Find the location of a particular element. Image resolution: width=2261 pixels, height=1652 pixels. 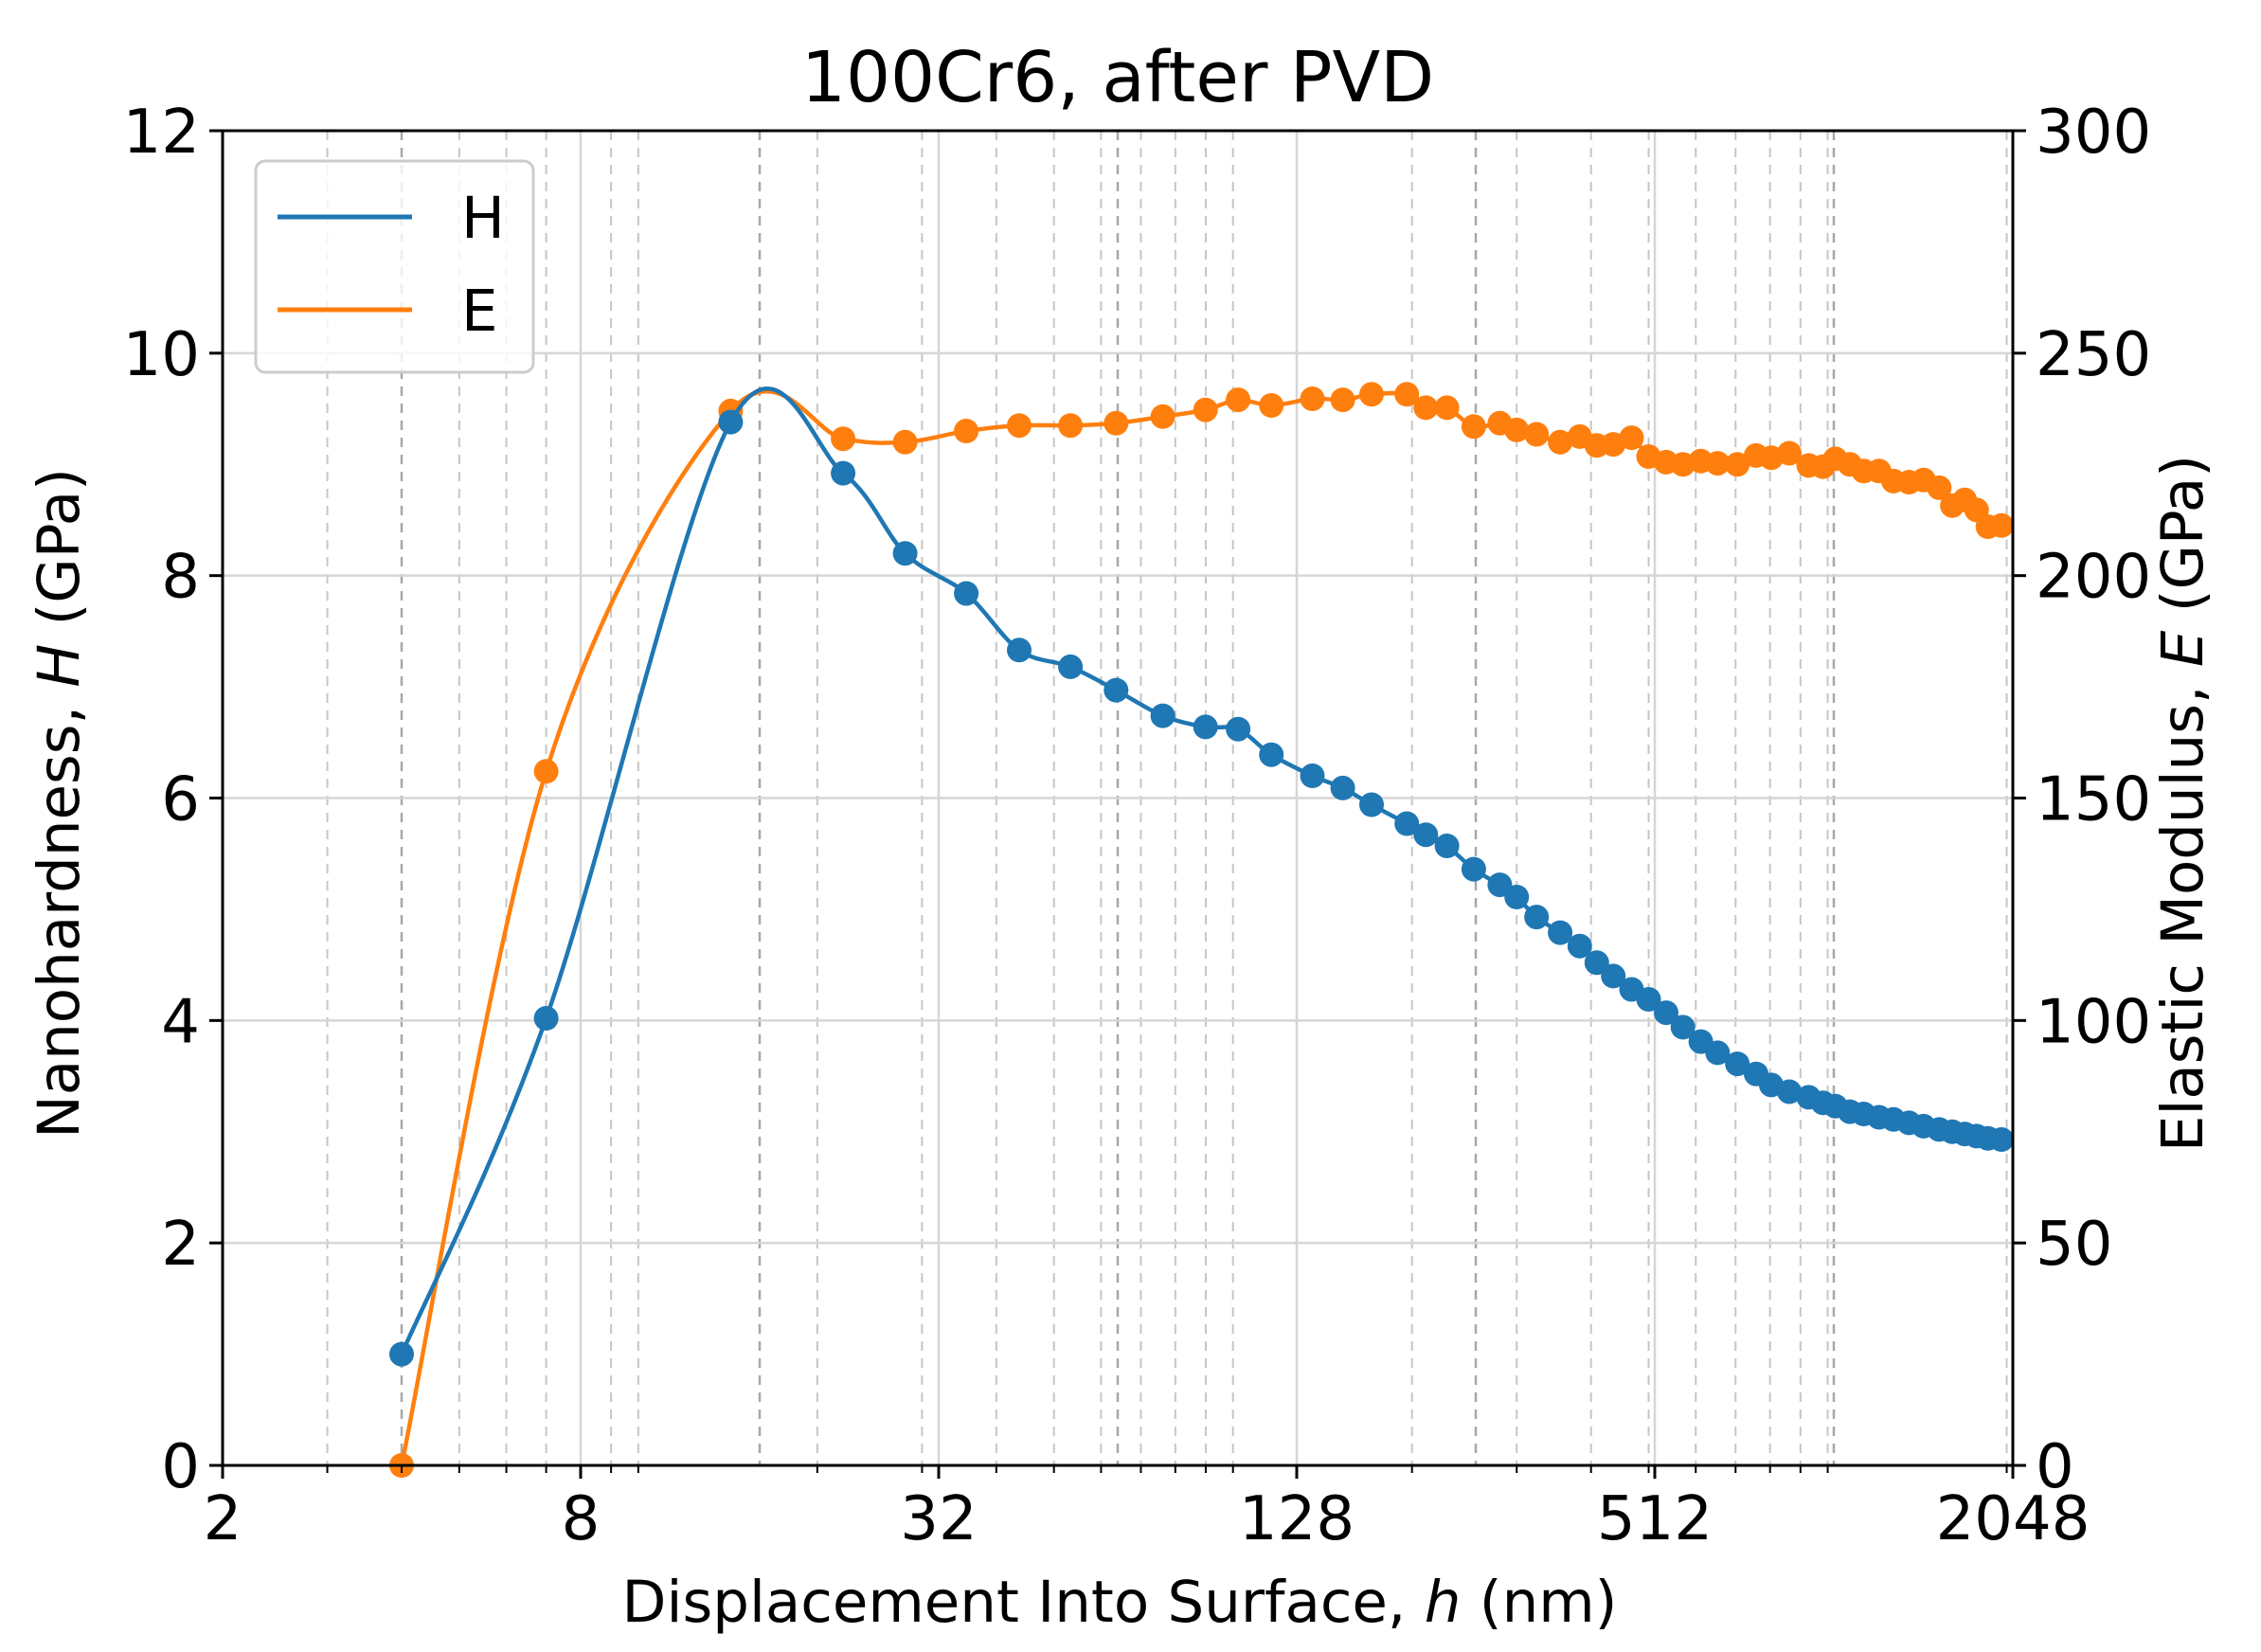

y-right-tick-label: 100 is located at coordinates (2093, 1022).